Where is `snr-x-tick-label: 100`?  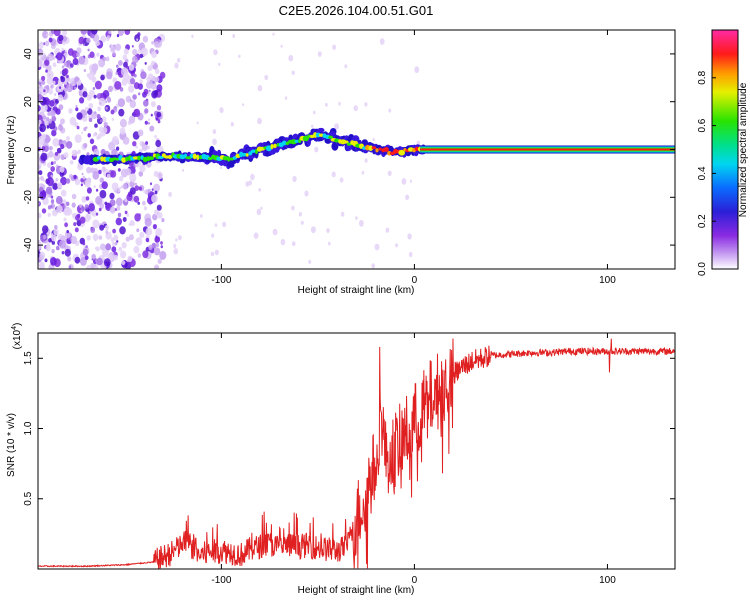
snr-x-tick-label: 100 is located at coordinates (607, 580).